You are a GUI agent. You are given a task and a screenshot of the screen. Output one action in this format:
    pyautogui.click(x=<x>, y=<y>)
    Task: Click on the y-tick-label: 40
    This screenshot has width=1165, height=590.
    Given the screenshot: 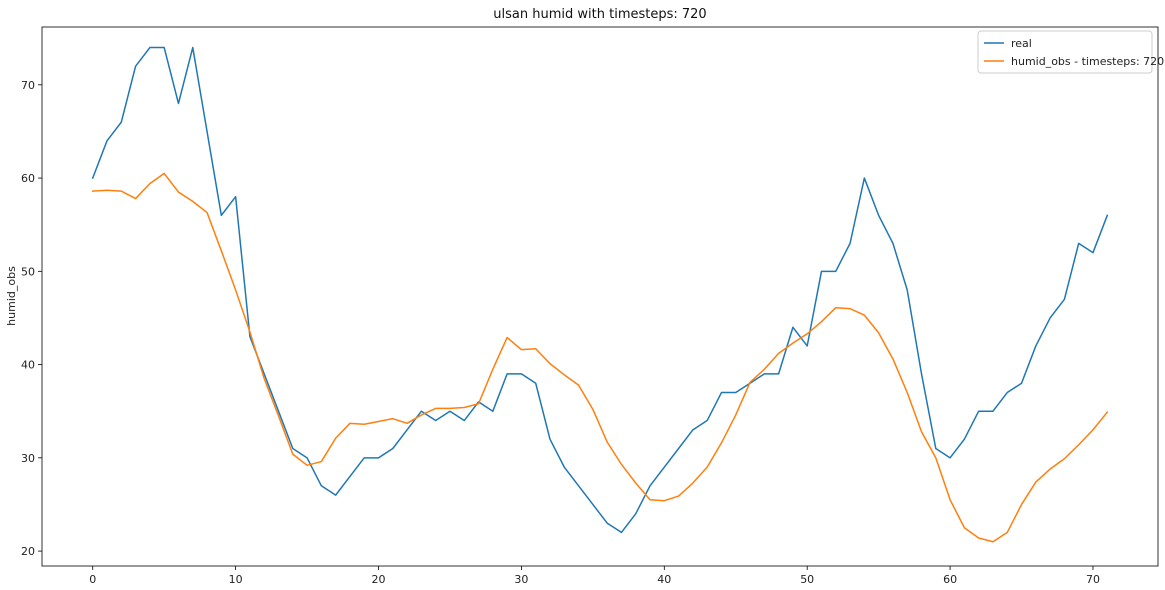 What is the action you would take?
    pyautogui.click(x=28, y=365)
    